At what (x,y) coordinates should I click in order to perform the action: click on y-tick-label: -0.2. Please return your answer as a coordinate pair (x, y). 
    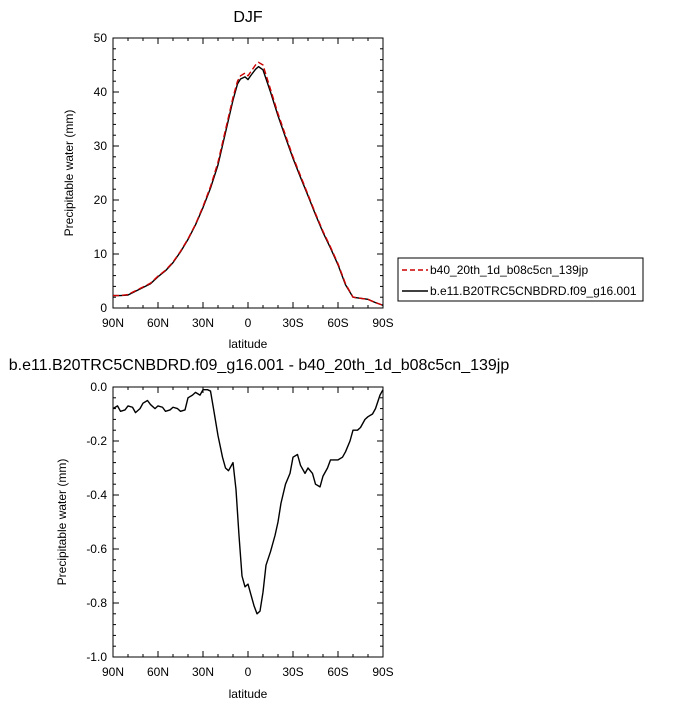
    Looking at the image, I should click on (96, 441).